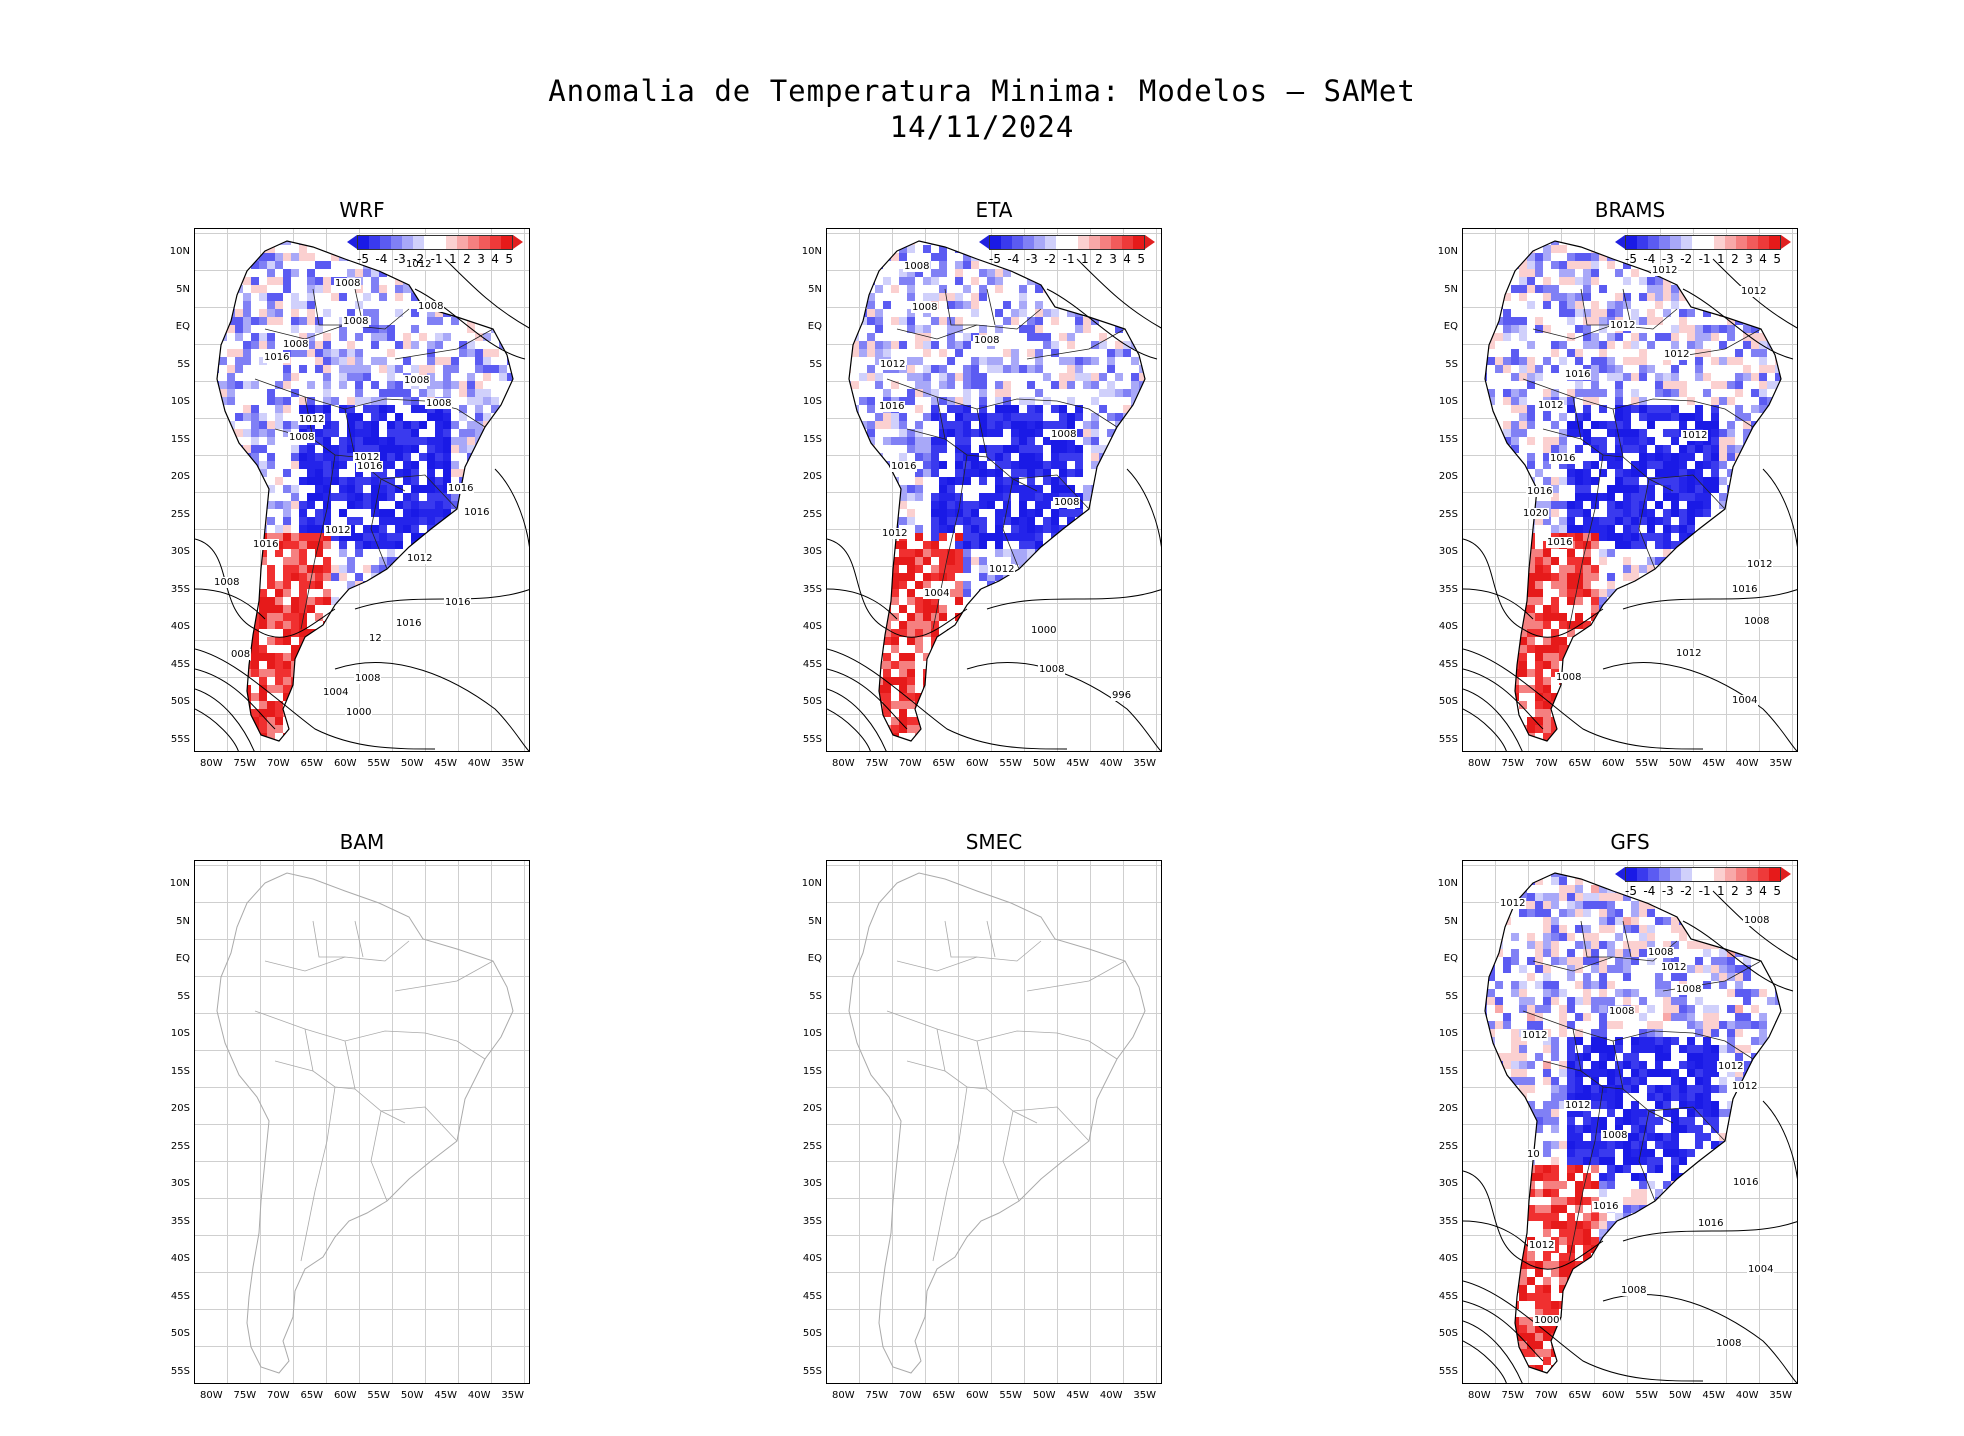 The width and height of the screenshot is (1964, 1436). I want to click on isobar-label: 008, so click(241, 654).